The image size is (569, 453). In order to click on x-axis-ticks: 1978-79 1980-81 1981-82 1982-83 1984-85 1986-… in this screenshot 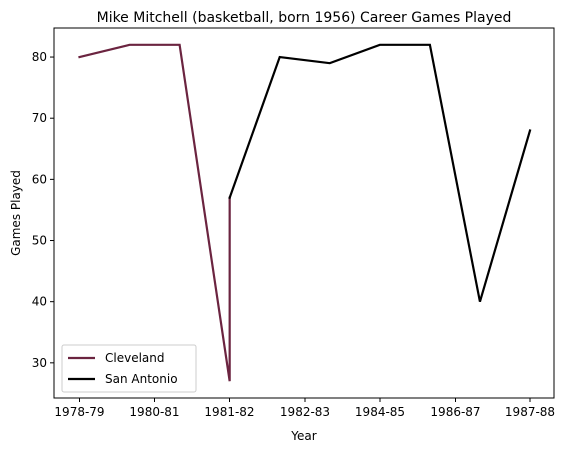, I will do `click(304, 408)`.